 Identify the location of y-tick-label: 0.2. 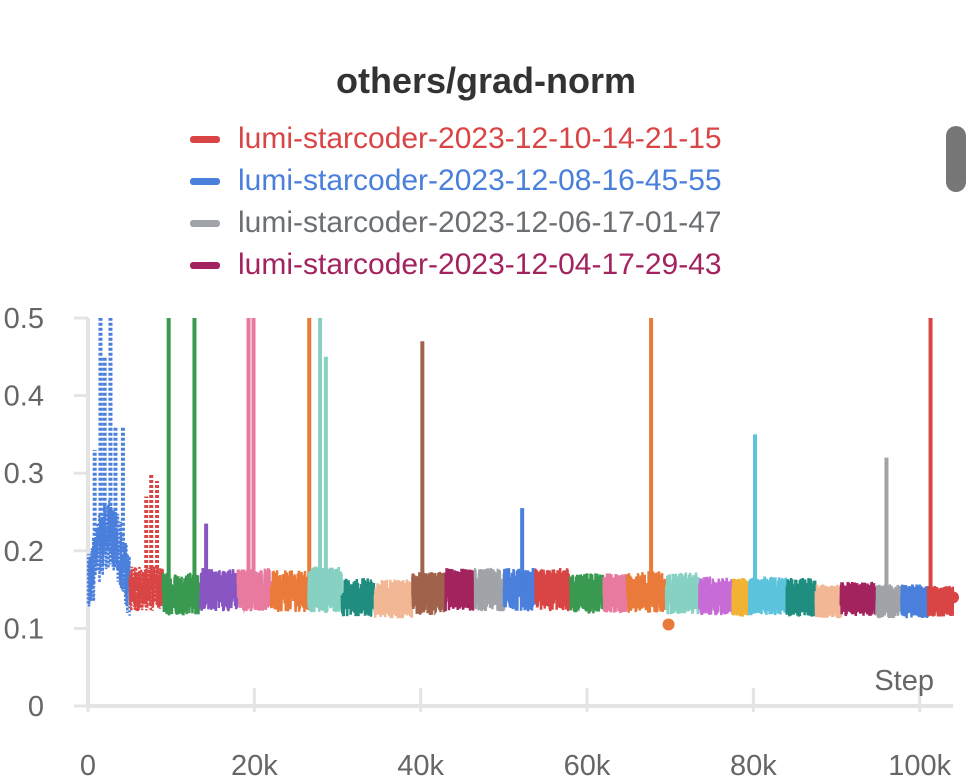
(24, 552).